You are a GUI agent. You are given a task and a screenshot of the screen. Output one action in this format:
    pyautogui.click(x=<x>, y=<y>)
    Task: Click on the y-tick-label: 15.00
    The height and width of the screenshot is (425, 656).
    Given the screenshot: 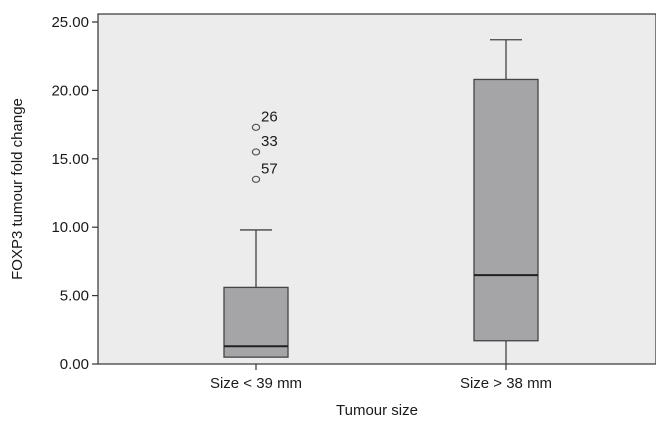 What is the action you would take?
    pyautogui.click(x=70, y=159)
    